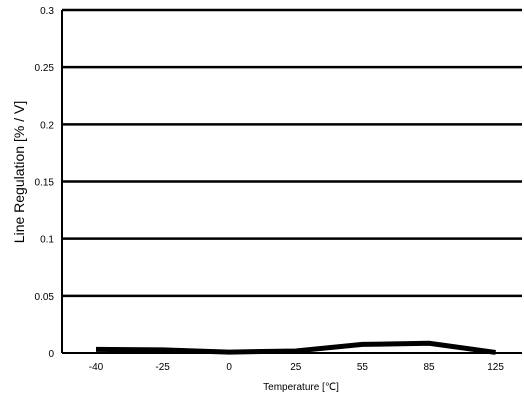 The height and width of the screenshot is (401, 524). I want to click on x-tick-label: 0, so click(229, 367).